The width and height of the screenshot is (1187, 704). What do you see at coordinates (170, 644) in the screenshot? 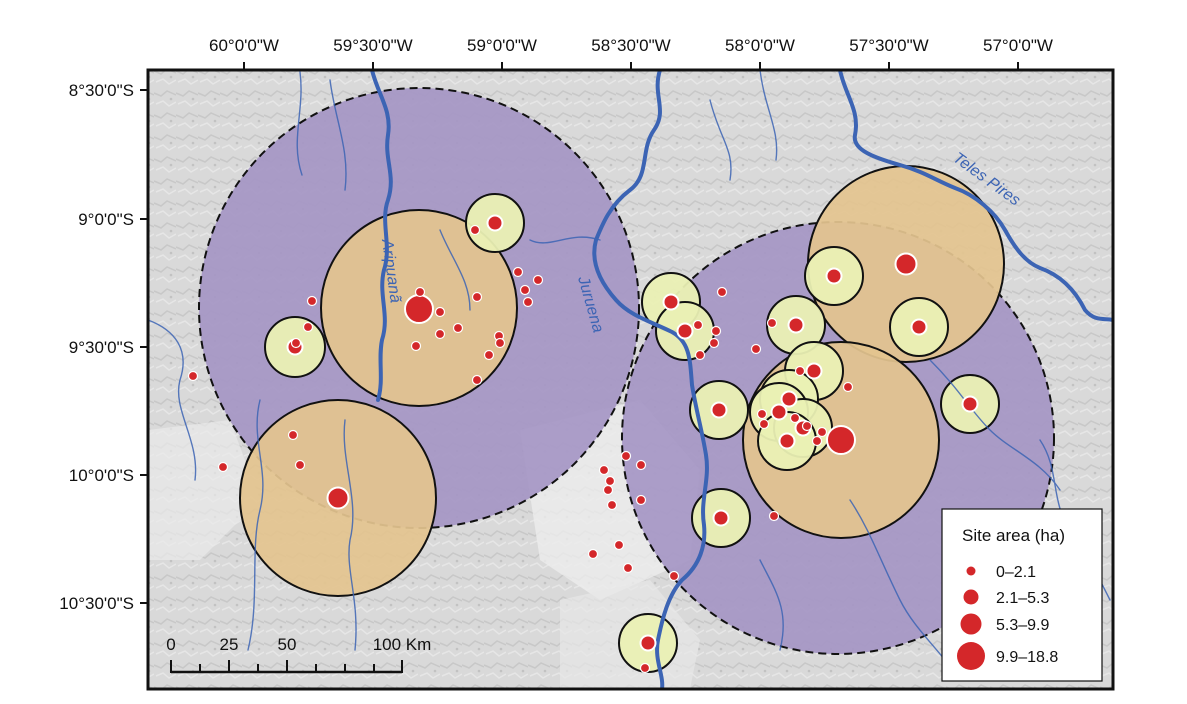
I see `scale-tick-label: 0` at bounding box center [170, 644].